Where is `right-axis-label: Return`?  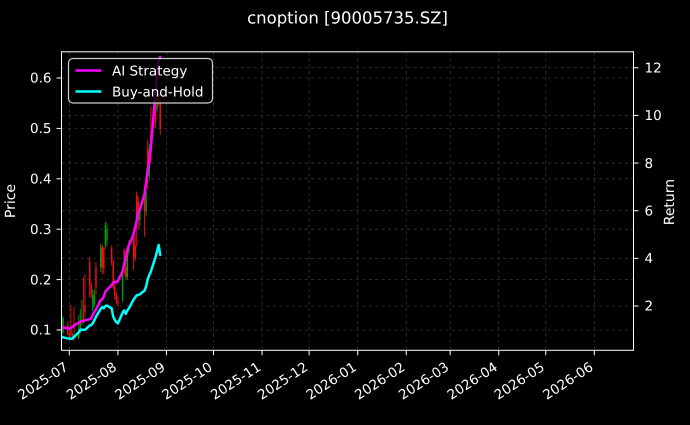 right-axis-label: Return is located at coordinates (670, 202).